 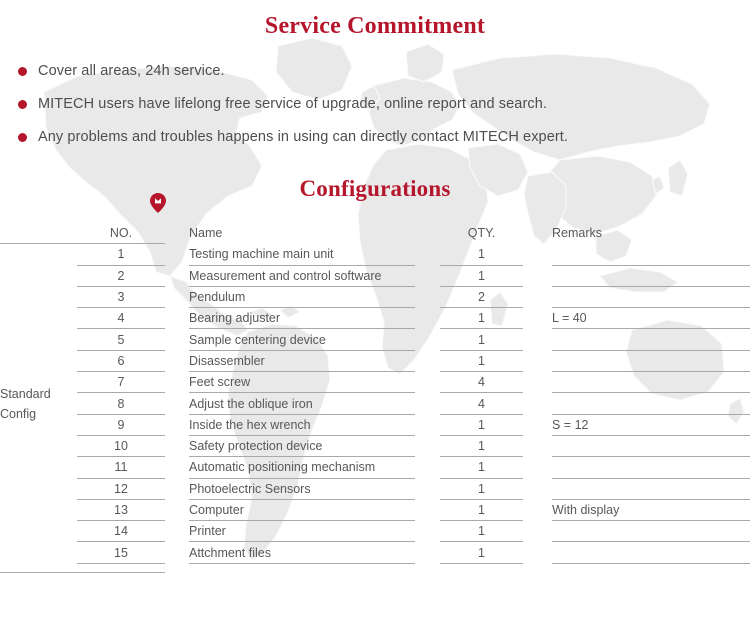 What do you see at coordinates (302, 276) in the screenshot?
I see `cell-name: Measurement and control software` at bounding box center [302, 276].